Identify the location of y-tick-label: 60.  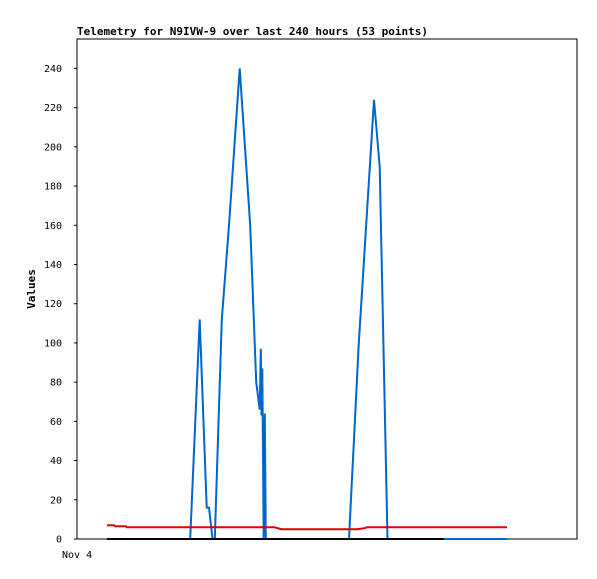
(56, 422).